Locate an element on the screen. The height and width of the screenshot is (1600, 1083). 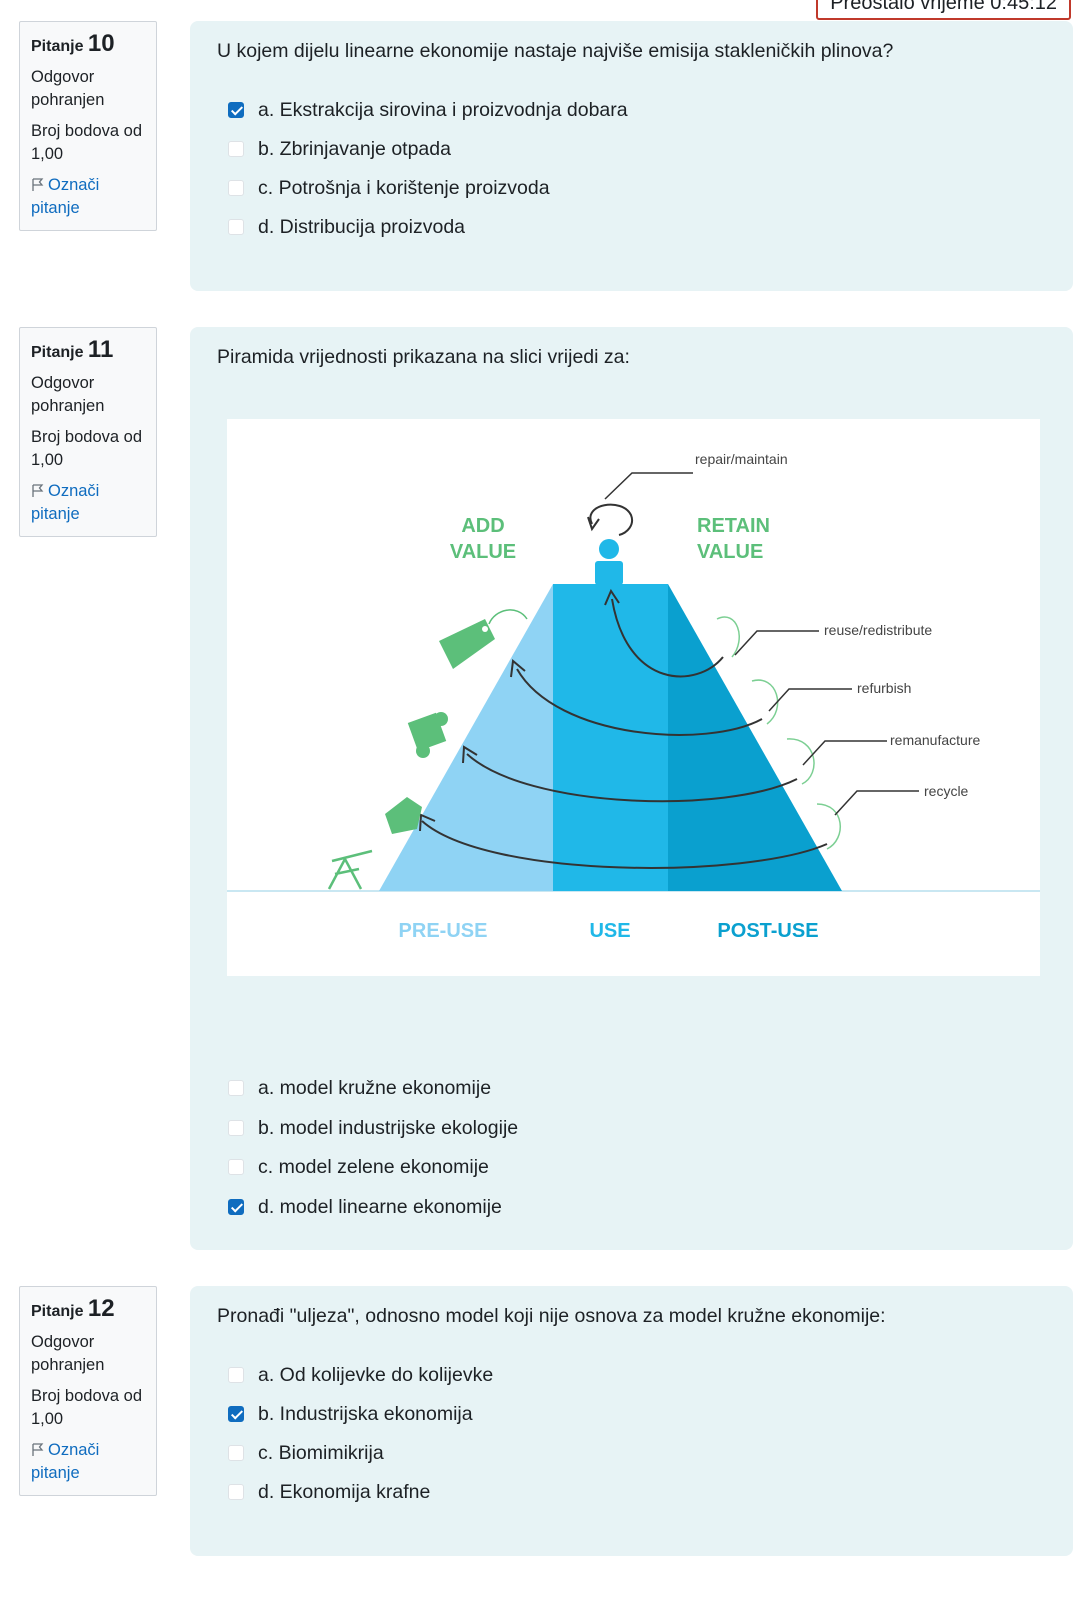
question-number: Pitanje 10 is located at coordinates (73, 43).